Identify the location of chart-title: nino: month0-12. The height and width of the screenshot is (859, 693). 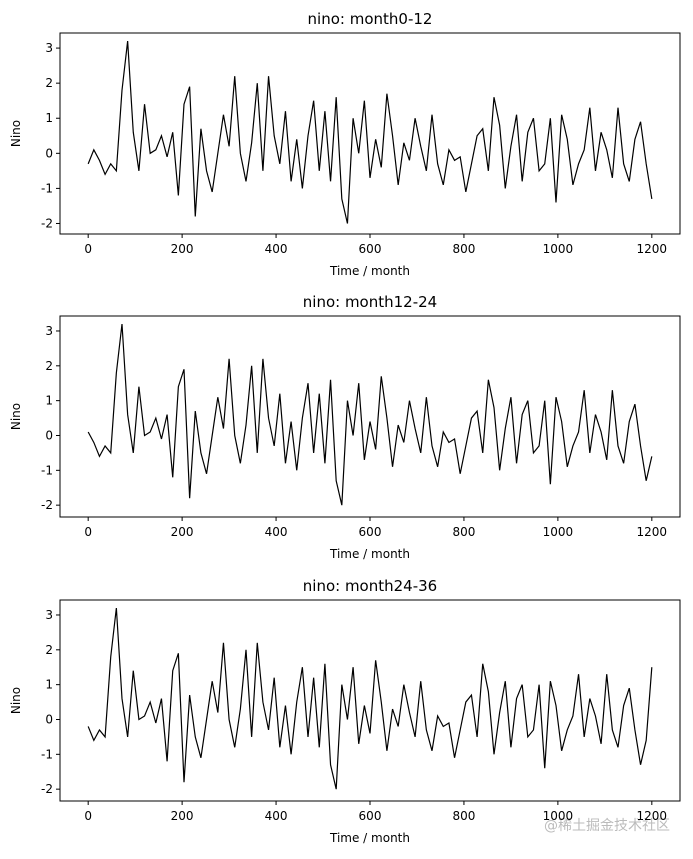
(370, 19).